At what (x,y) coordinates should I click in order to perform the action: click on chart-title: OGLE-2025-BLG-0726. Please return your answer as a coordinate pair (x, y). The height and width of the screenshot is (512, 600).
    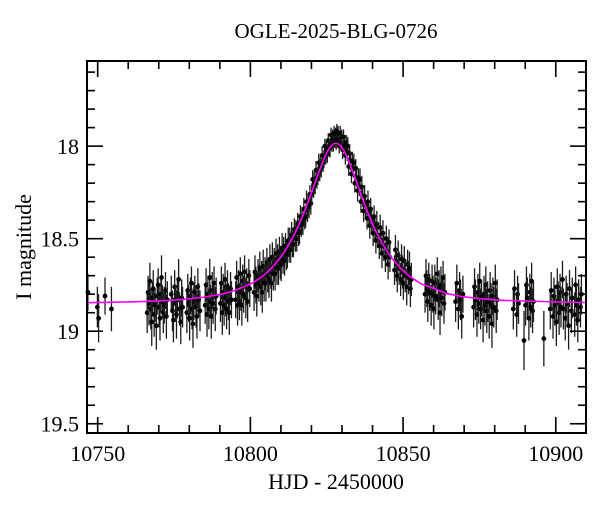
    Looking at the image, I should click on (336, 31).